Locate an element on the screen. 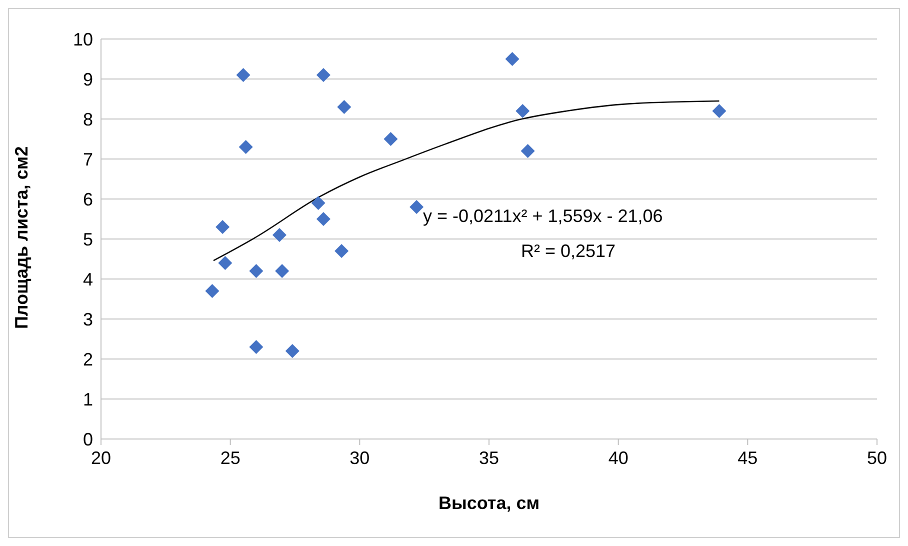 The height and width of the screenshot is (546, 908). x-tick-label: 35 is located at coordinates (489, 458).